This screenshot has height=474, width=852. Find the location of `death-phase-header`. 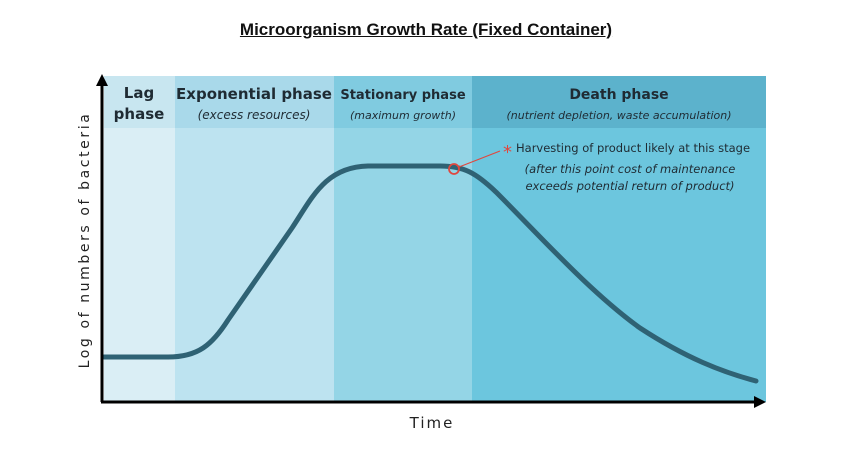

death-phase-header is located at coordinates (619, 102).